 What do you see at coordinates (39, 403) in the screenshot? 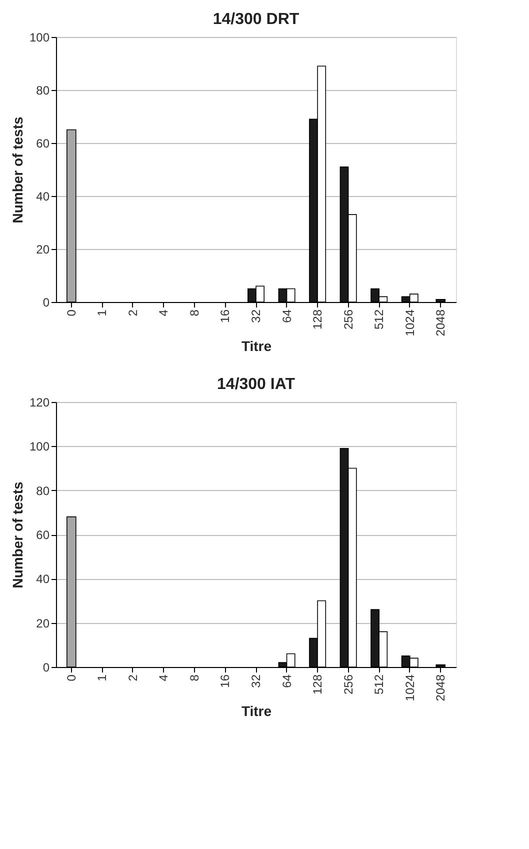
I see `y-tick-label: 120` at bounding box center [39, 403].